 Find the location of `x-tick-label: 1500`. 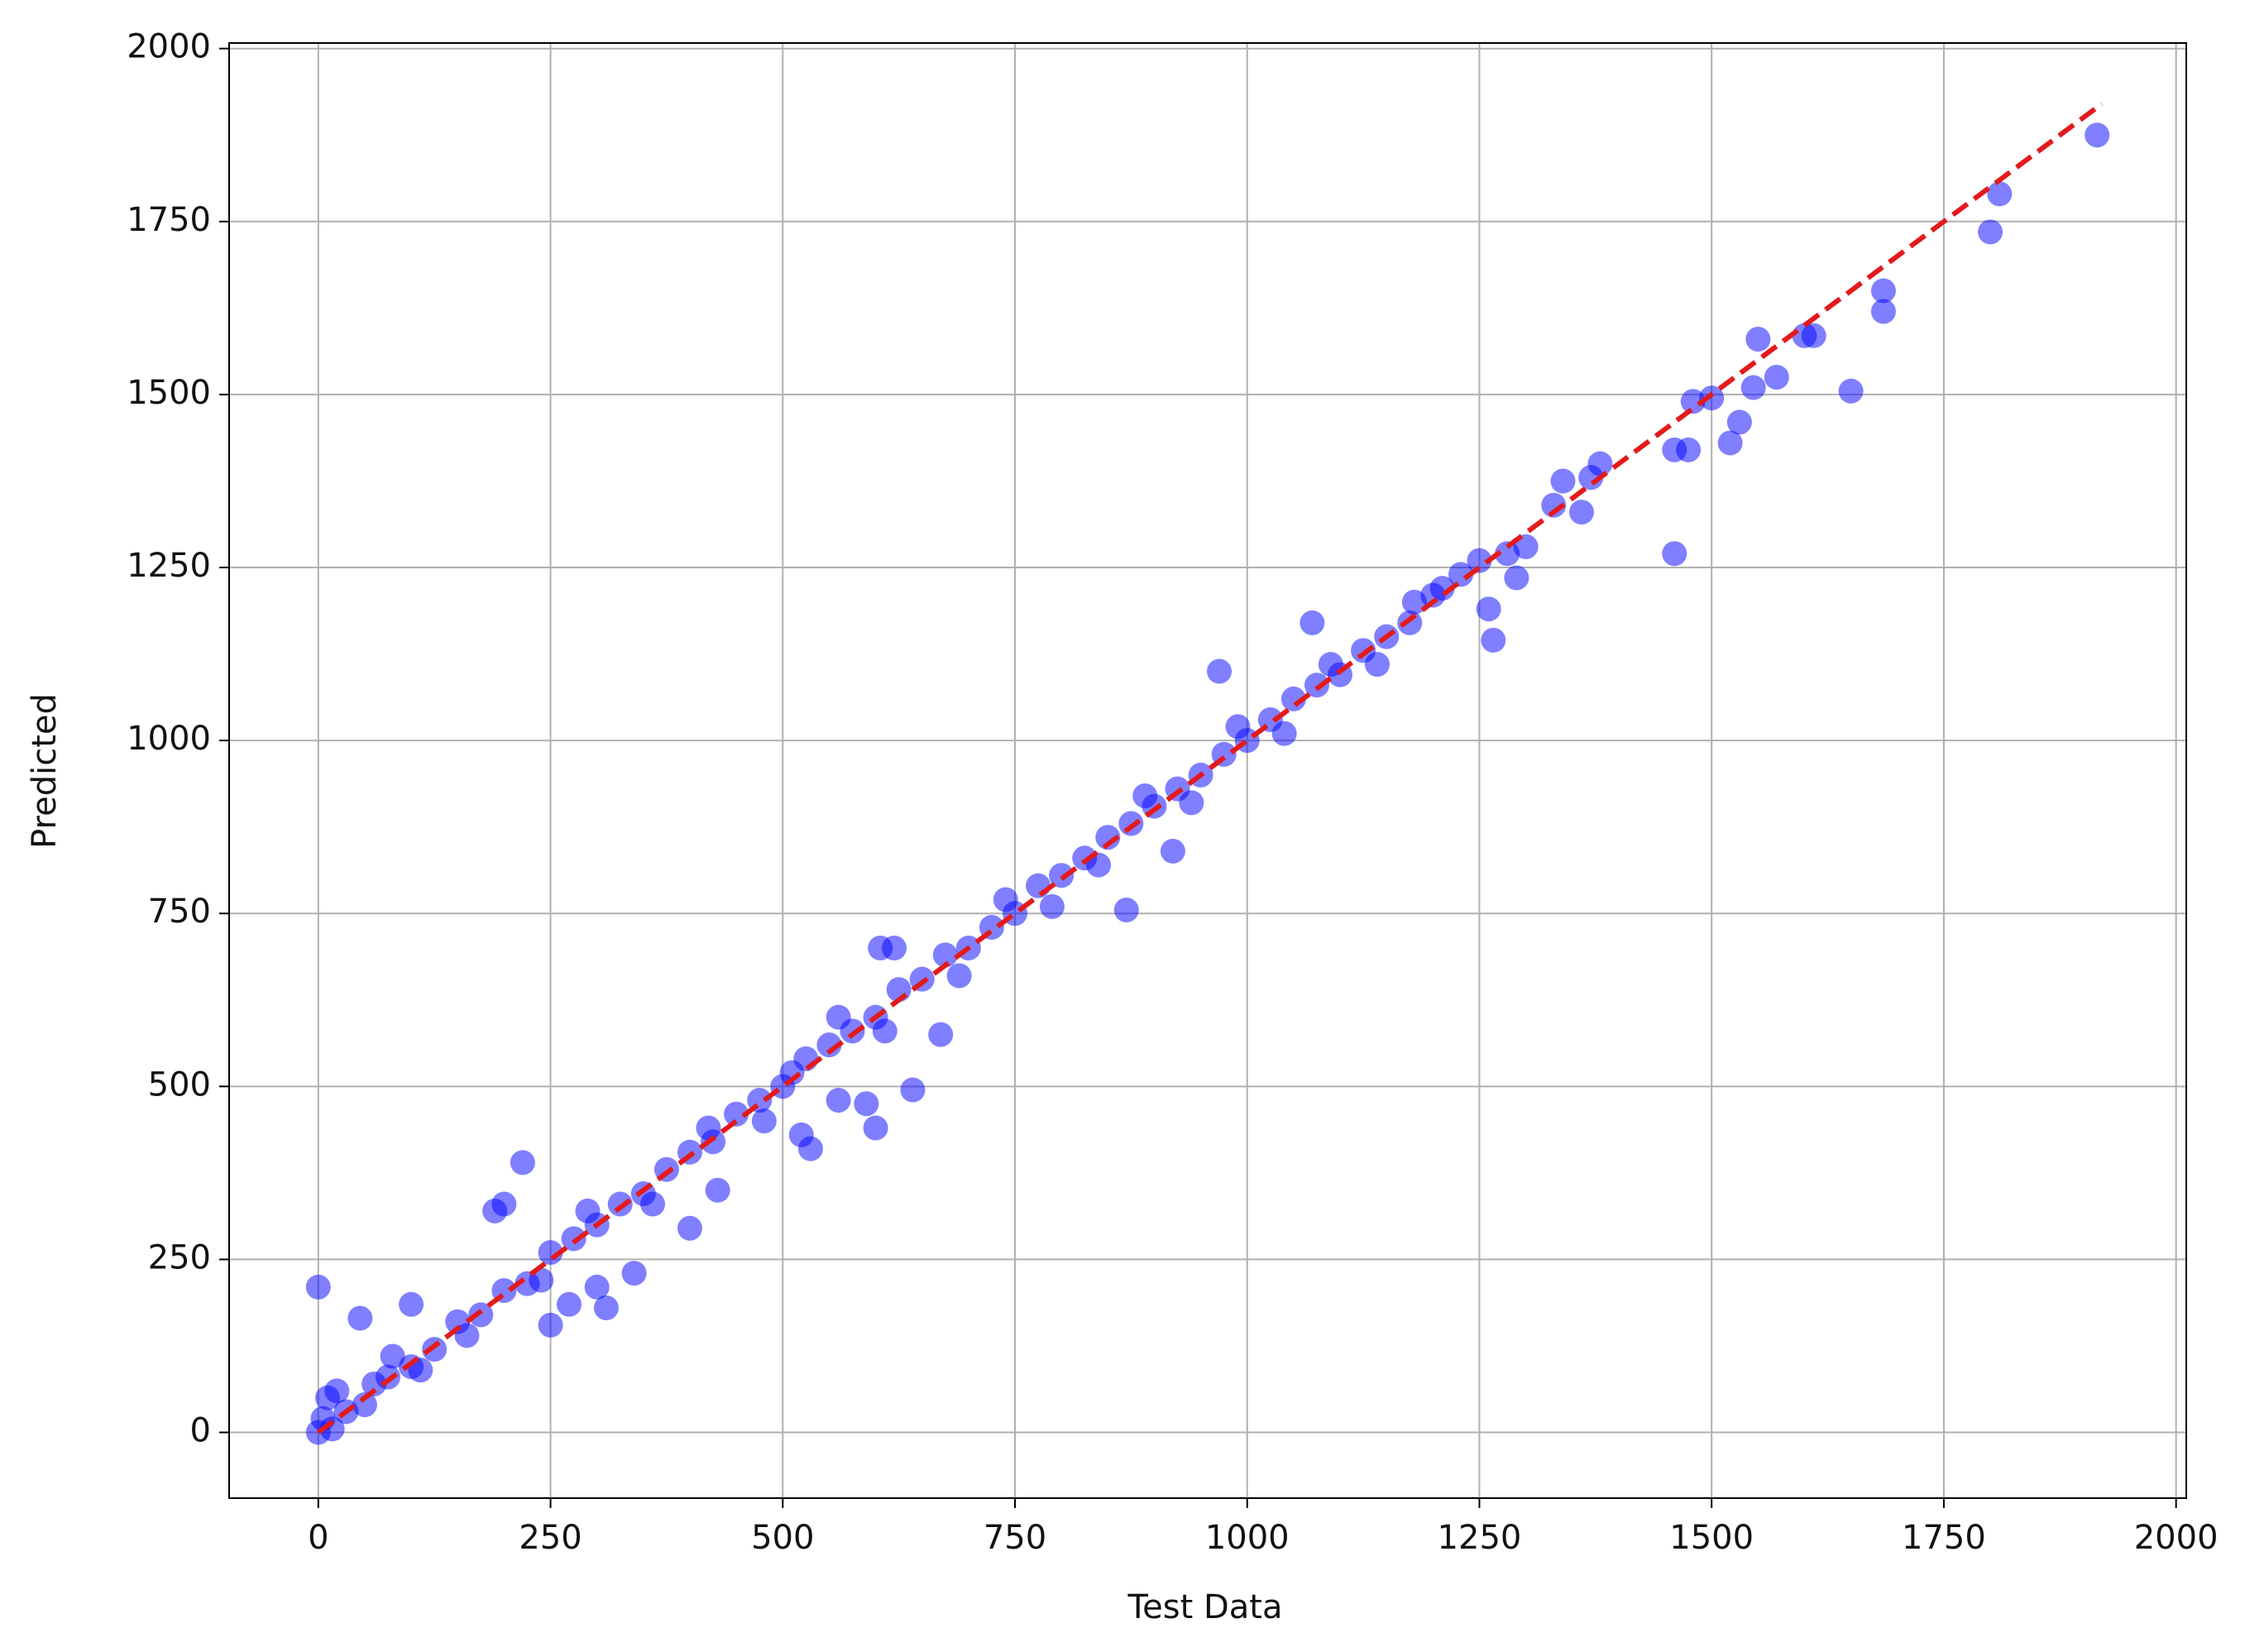

x-tick-label: 1500 is located at coordinates (1711, 1538).